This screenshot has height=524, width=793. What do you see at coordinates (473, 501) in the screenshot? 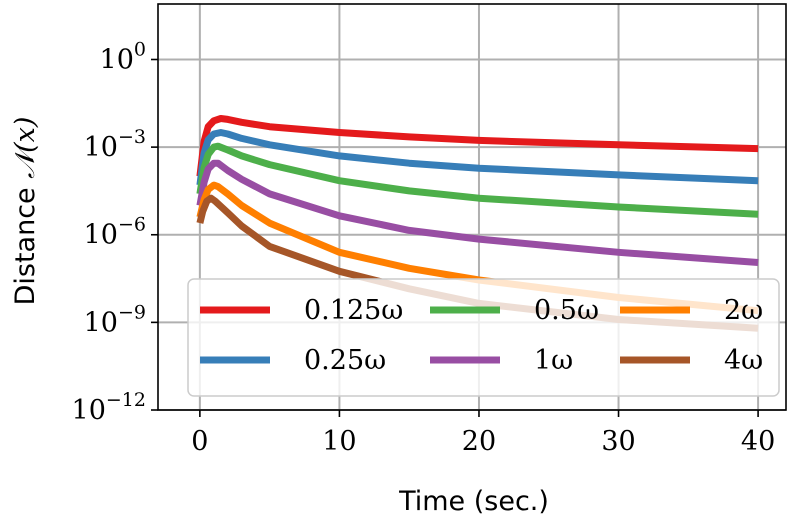
I see `x-axis-label: Time (sec.)` at bounding box center [473, 501].